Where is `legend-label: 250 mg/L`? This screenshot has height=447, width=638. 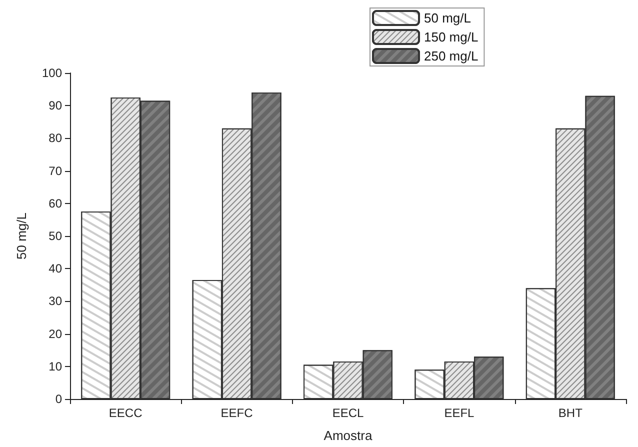
legend-label: 250 mg/L is located at coordinates (451, 56).